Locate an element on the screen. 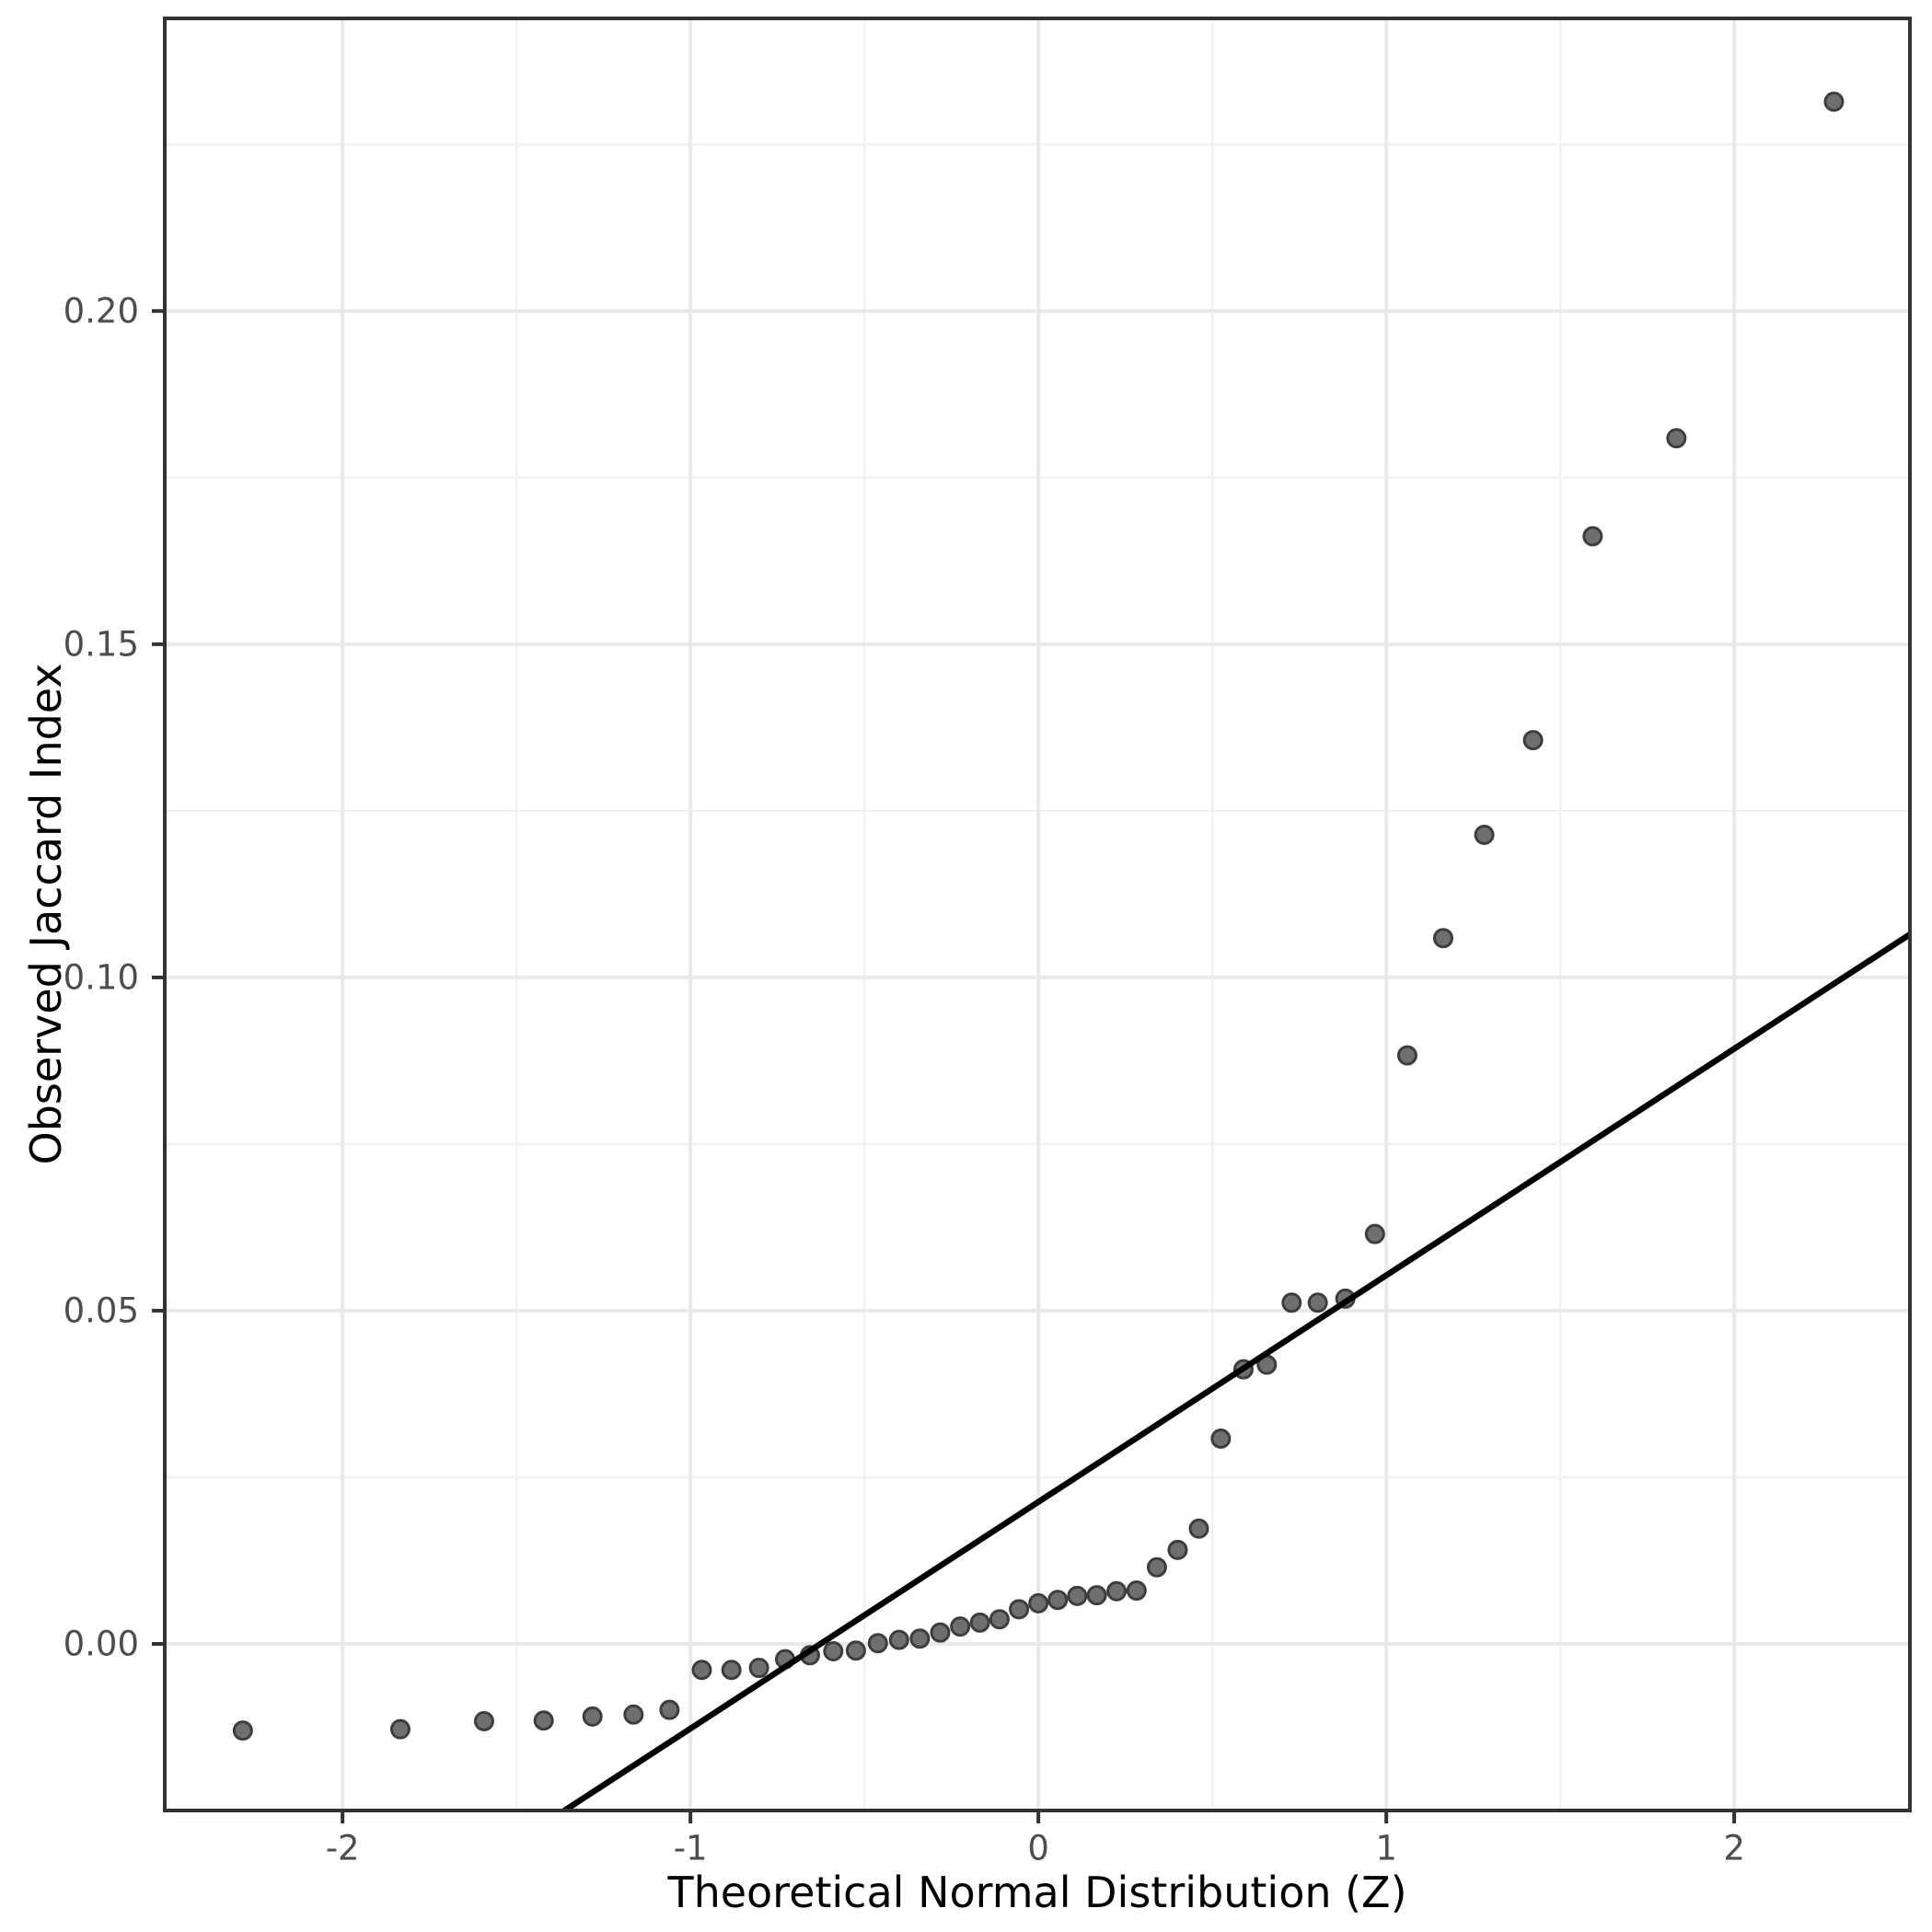 The image size is (1932, 1932). y-axis-tick-label: 0.05 is located at coordinates (102, 1310).